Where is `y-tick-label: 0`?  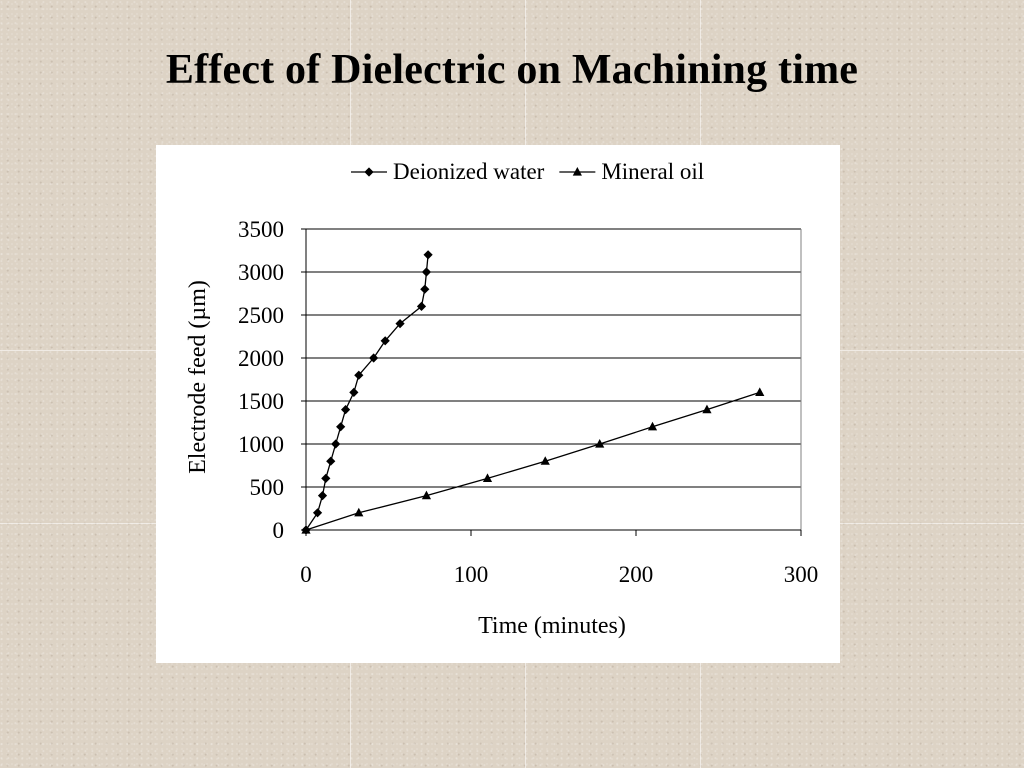 y-tick-label: 0 is located at coordinates (279, 530).